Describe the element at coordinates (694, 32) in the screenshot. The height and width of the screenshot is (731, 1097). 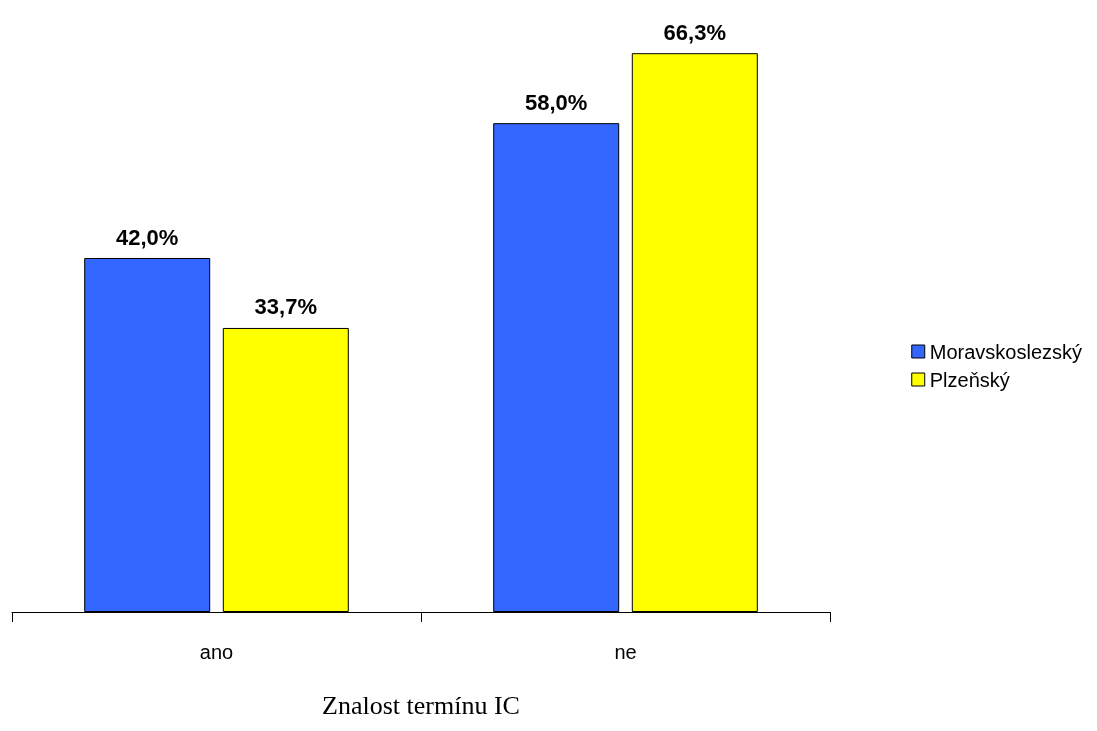
I see `data-label: 66,3%` at that location.